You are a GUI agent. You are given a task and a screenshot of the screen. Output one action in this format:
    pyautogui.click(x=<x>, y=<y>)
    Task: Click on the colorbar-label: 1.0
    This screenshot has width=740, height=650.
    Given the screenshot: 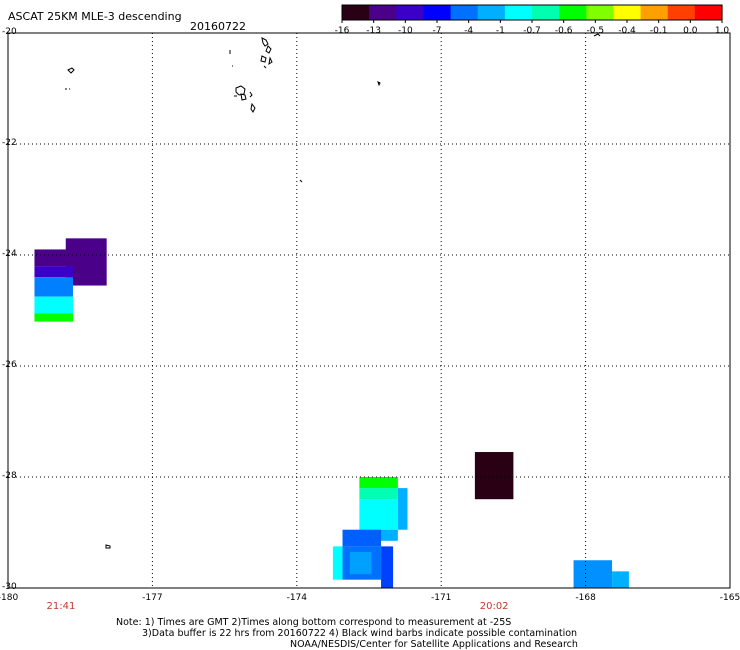 What is the action you would take?
    pyautogui.click(x=722, y=31)
    